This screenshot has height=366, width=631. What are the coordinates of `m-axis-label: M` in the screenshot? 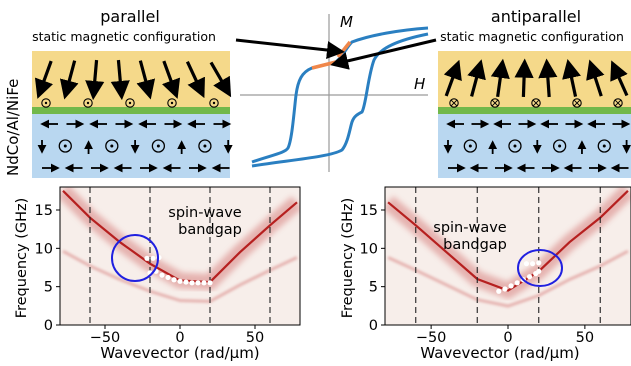 It's located at (346, 22).